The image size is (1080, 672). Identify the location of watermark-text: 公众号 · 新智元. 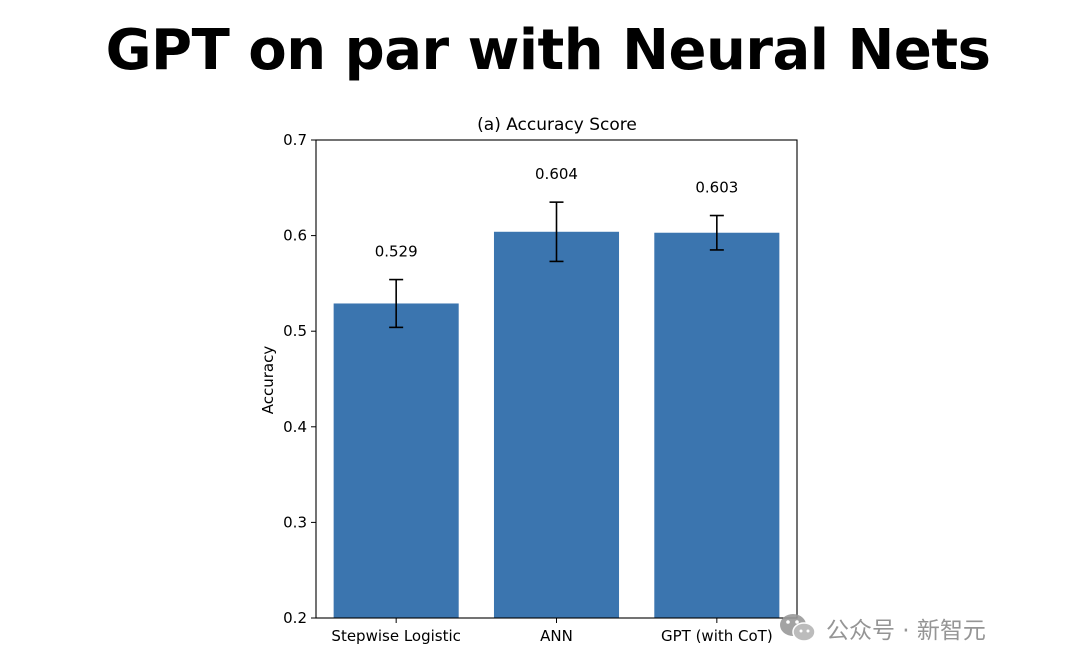
(906, 631).